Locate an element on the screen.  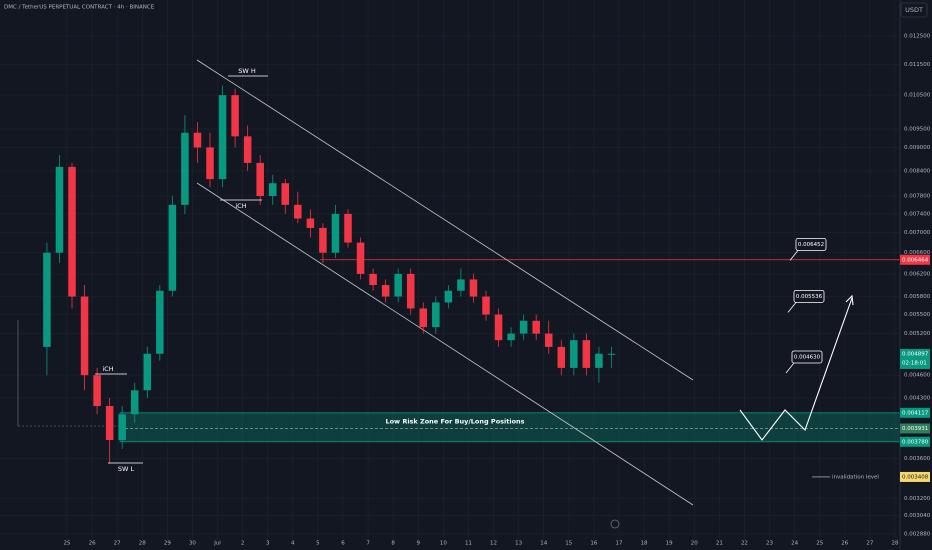
price-axis is located at coordinates (916, 275).